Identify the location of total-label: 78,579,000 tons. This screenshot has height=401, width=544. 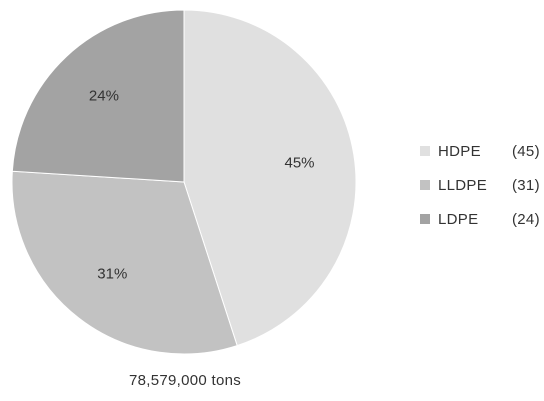
(185, 380).